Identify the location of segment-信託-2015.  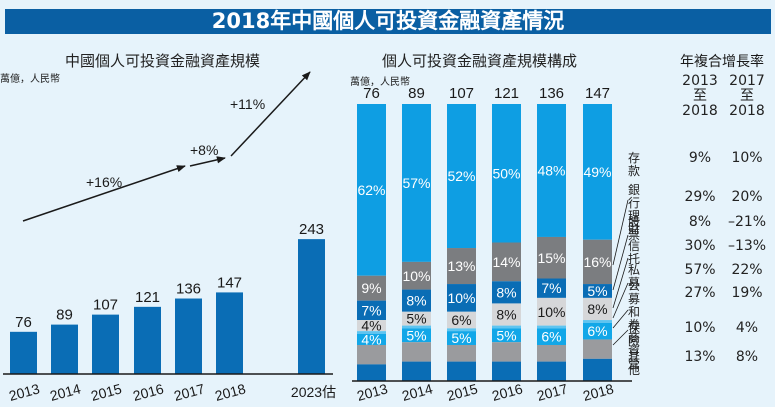
(461, 320).